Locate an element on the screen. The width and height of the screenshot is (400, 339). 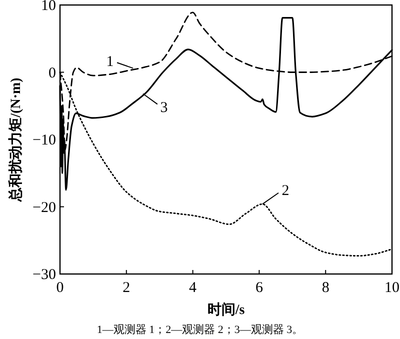
x-tick-label: 6 is located at coordinates (259, 288).